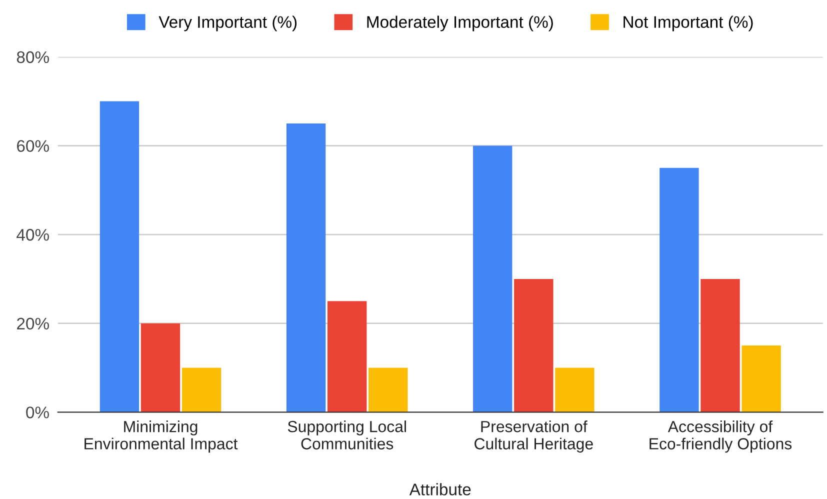  I want to click on y-tick-label: 80%, so click(32, 57).